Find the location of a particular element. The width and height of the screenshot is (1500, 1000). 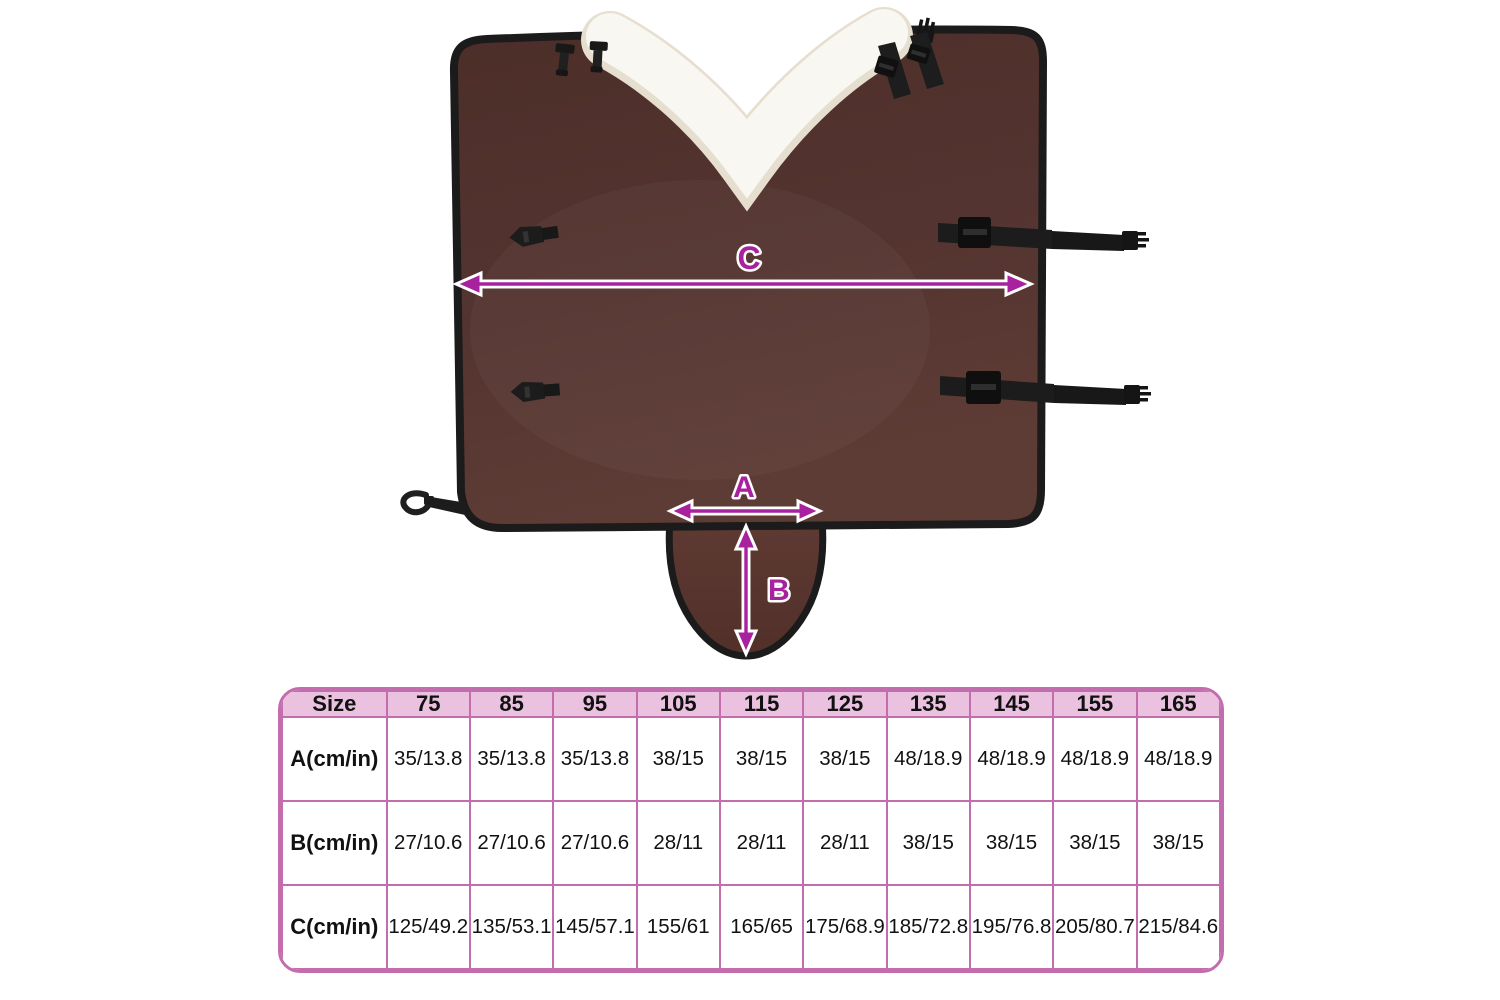

size-cell: 155/61 is located at coordinates (678, 927).